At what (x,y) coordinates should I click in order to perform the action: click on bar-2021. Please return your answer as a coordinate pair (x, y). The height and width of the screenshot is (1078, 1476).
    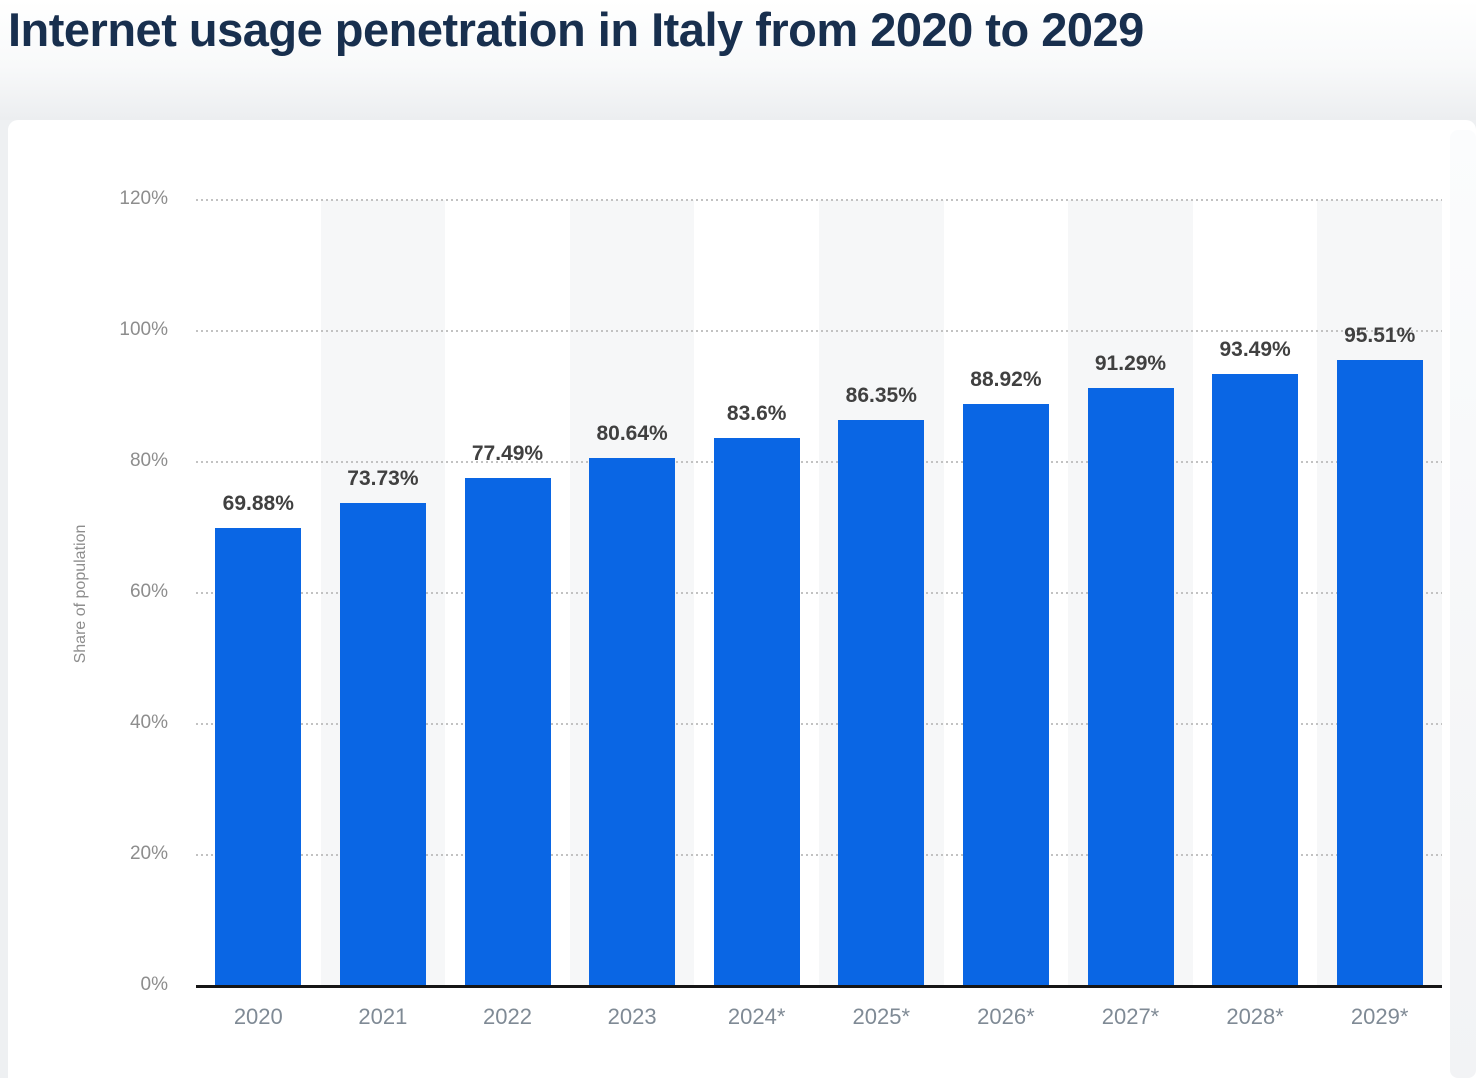
    Looking at the image, I should click on (382, 744).